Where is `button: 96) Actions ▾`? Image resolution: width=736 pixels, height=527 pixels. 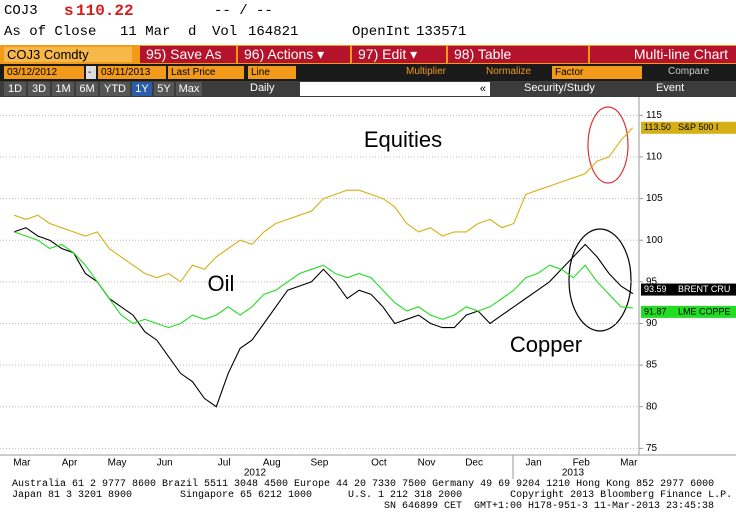 button: 96) Actions ▾ is located at coordinates (294, 54).